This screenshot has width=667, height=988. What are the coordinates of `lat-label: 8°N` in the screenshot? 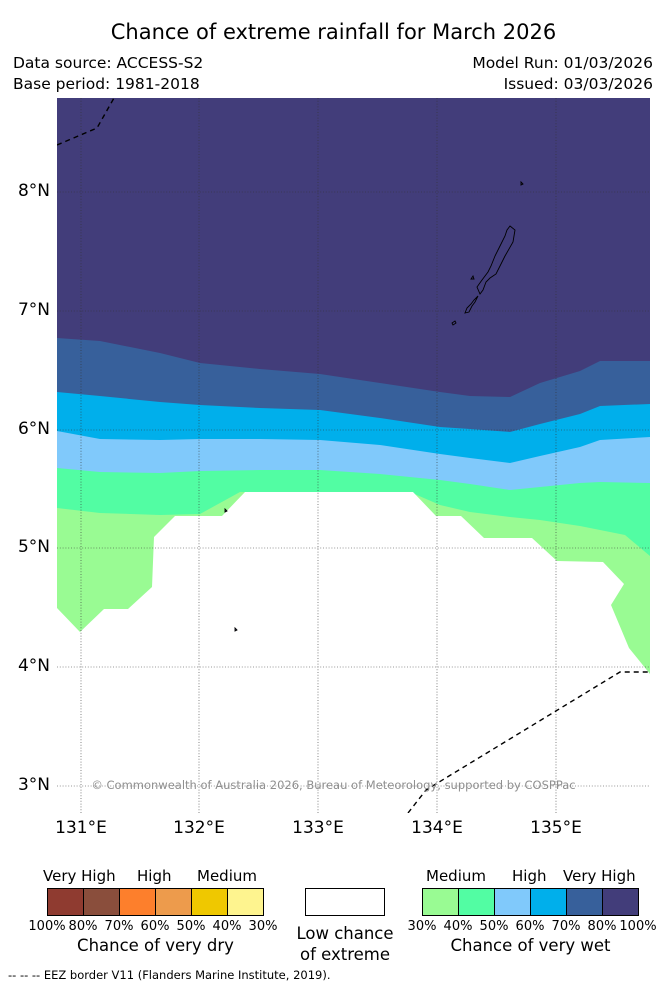 It's located at (33, 191).